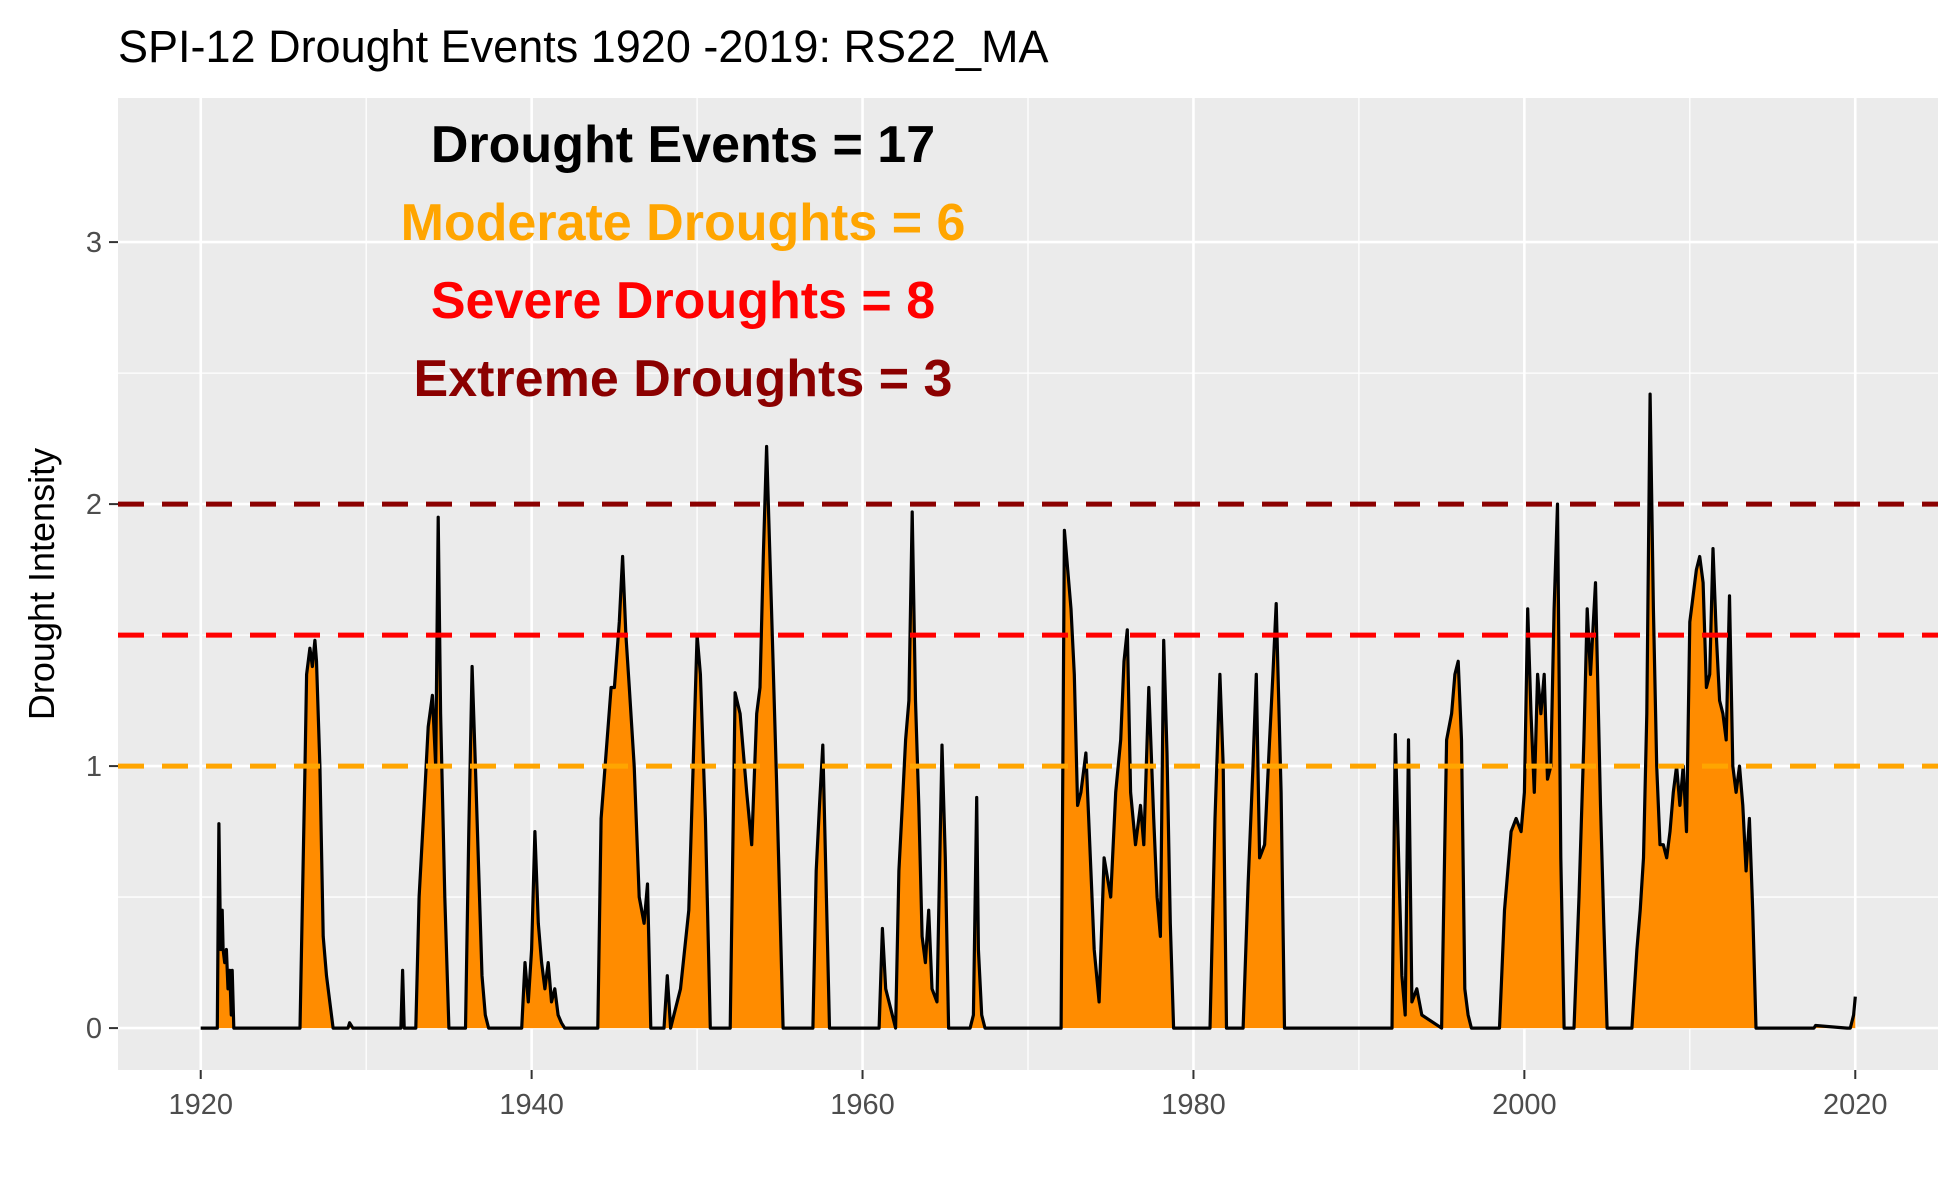 This screenshot has height=1200, width=1950. I want to click on annotation-moderate-droughts: Moderate Droughts = 6, so click(683, 223).